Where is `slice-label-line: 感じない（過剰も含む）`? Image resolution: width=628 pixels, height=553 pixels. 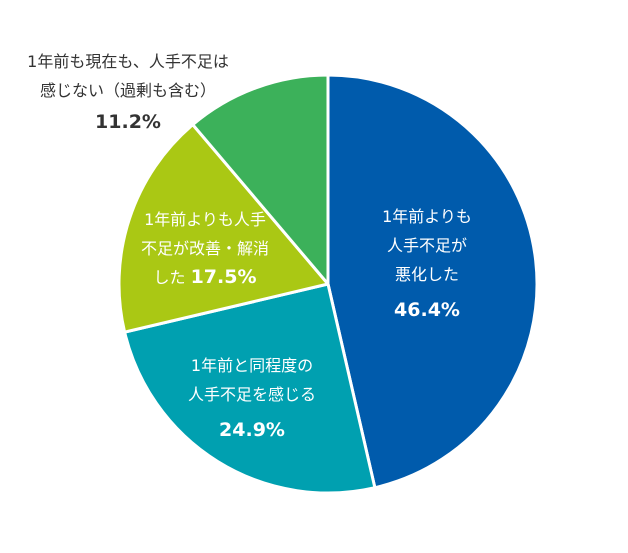
slice-label-line: 感じない（過剰も含む） is located at coordinates (128, 90).